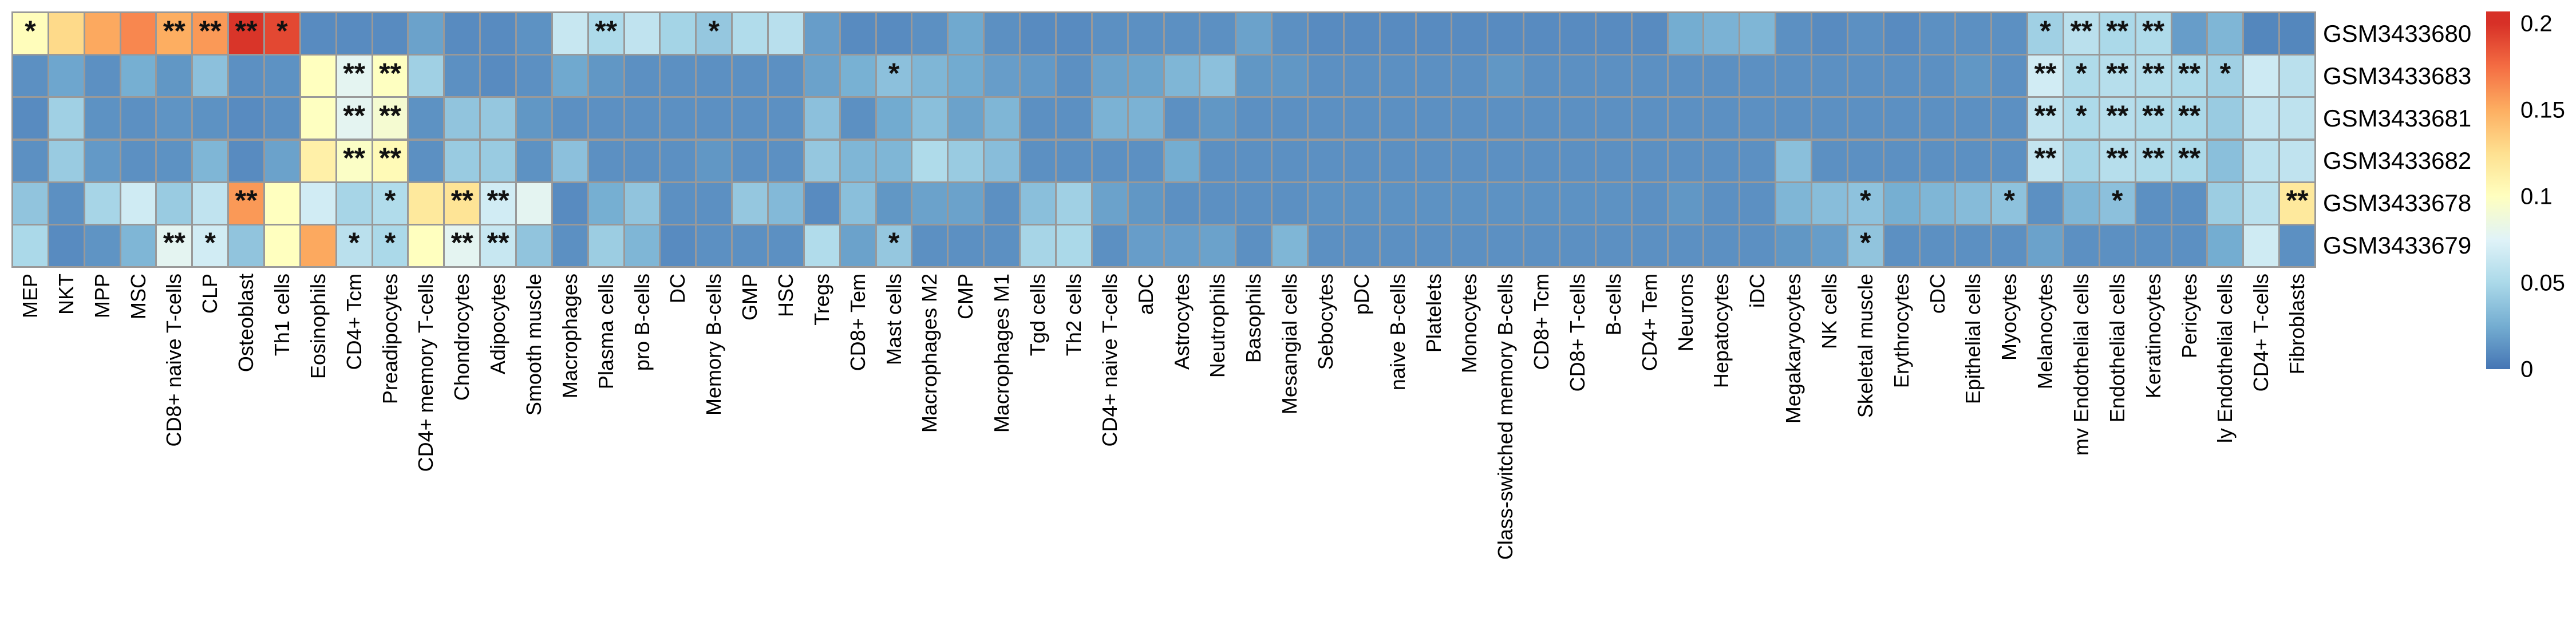 The image size is (2576, 641). Describe the element at coordinates (390, 339) in the screenshot. I see `cell-type-column-label: Preadipocytes` at that location.